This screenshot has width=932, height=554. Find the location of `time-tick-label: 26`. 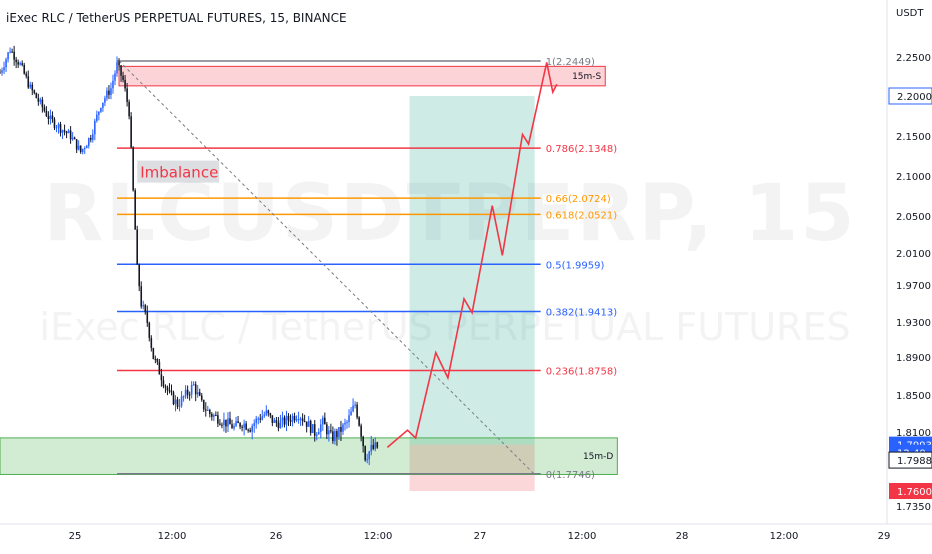

time-tick-label: 26 is located at coordinates (276, 536).